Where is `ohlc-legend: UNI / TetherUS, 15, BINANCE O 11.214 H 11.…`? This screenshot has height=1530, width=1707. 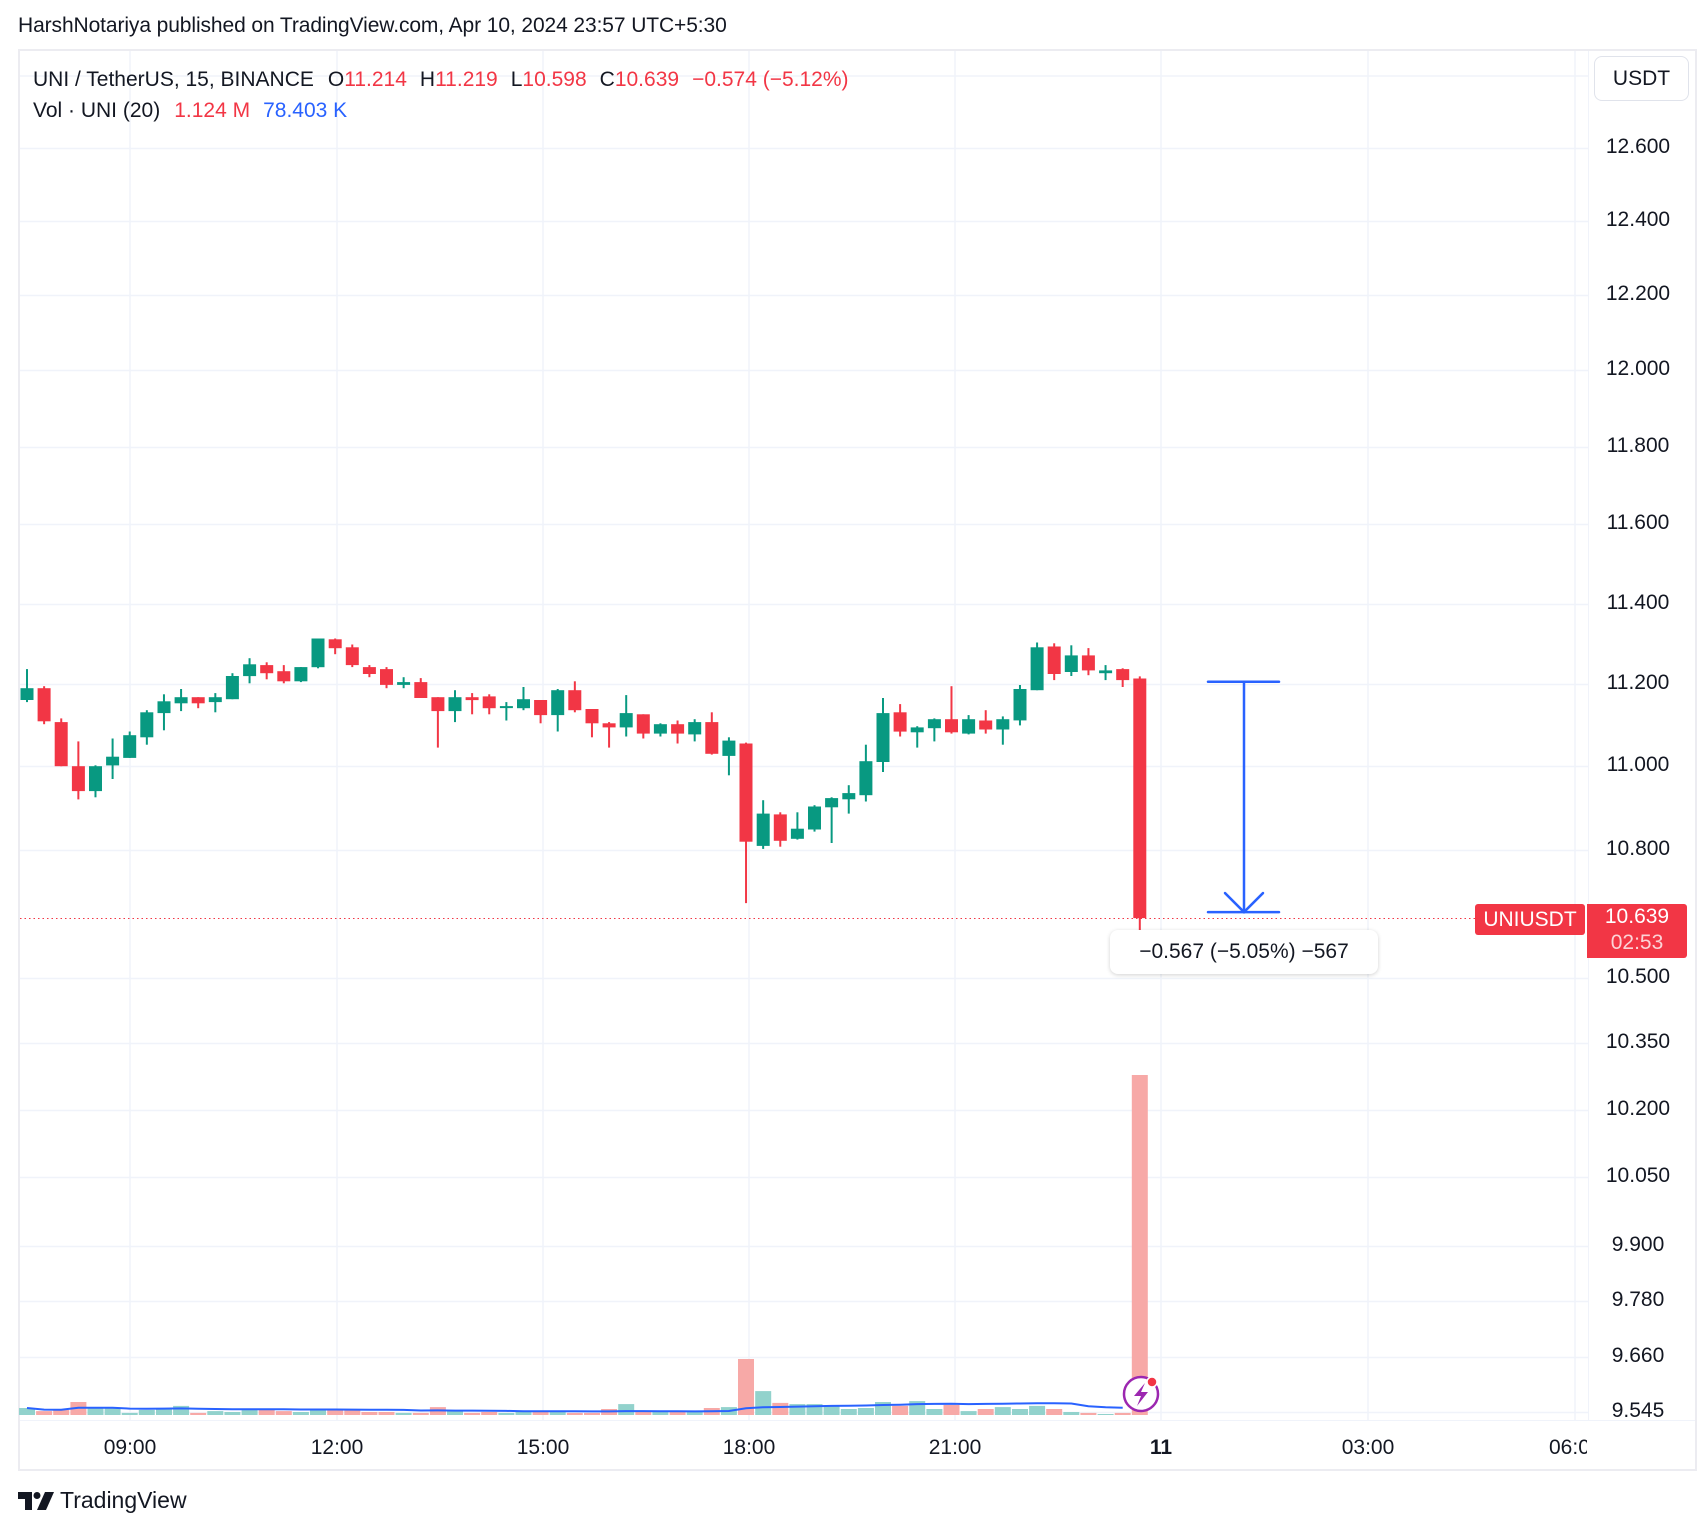
ohlc-legend: UNI / TetherUS, 15, BINANCE O 11.214 H 11.… is located at coordinates (447, 79).